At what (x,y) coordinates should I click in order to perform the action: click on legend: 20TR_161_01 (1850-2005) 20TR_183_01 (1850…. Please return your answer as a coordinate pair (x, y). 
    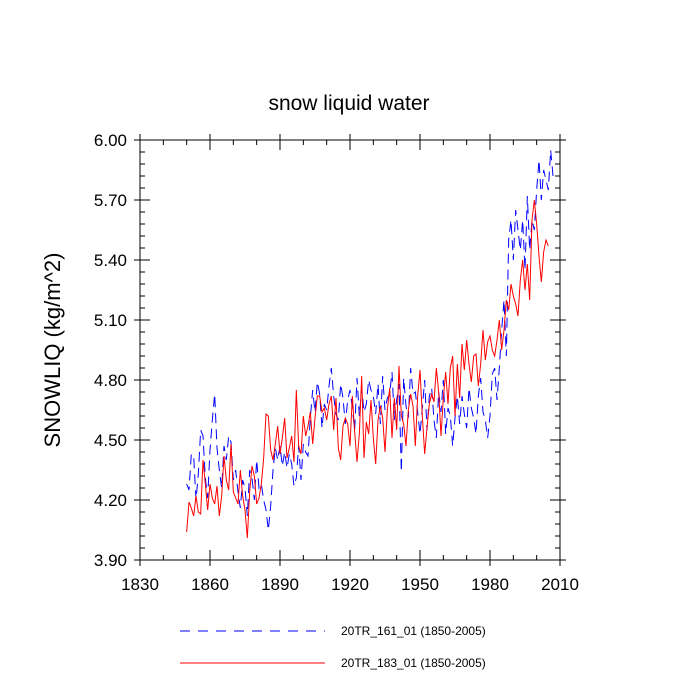
    Looking at the image, I should click on (333, 647).